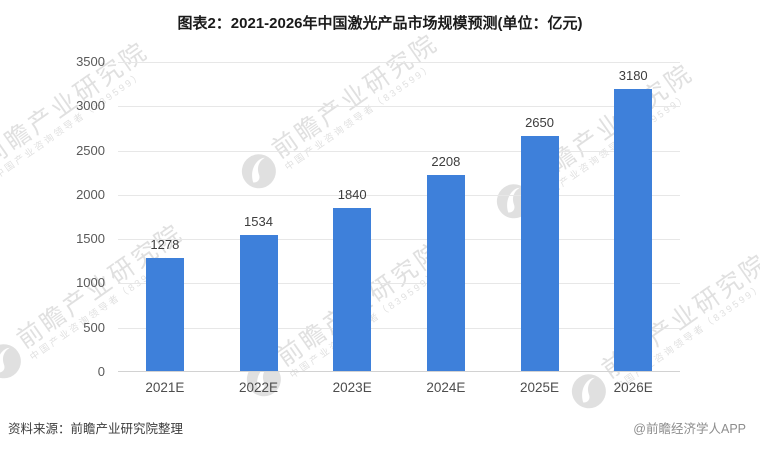 This screenshot has width=760, height=449. I want to click on bar-2023E, so click(352, 289).